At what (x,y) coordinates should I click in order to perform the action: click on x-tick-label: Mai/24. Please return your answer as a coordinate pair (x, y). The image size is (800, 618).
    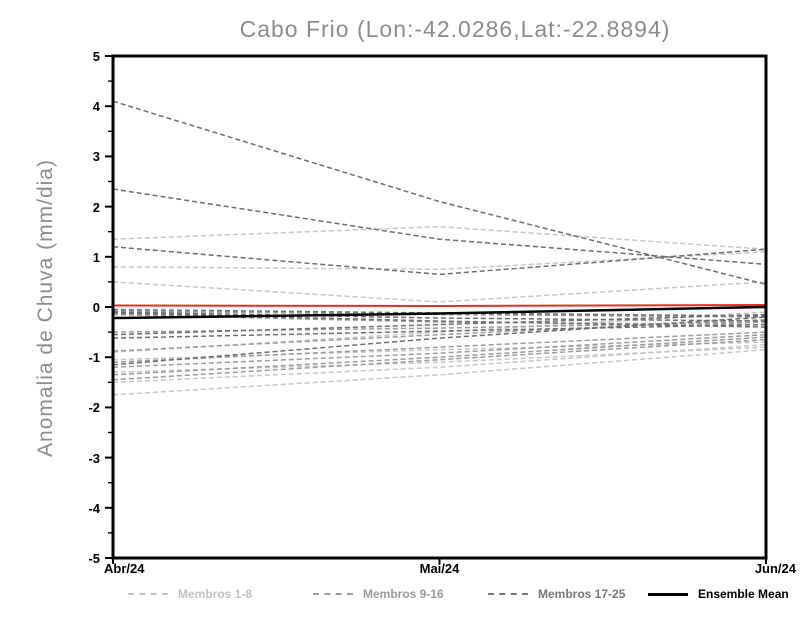
    Looking at the image, I should click on (439, 568).